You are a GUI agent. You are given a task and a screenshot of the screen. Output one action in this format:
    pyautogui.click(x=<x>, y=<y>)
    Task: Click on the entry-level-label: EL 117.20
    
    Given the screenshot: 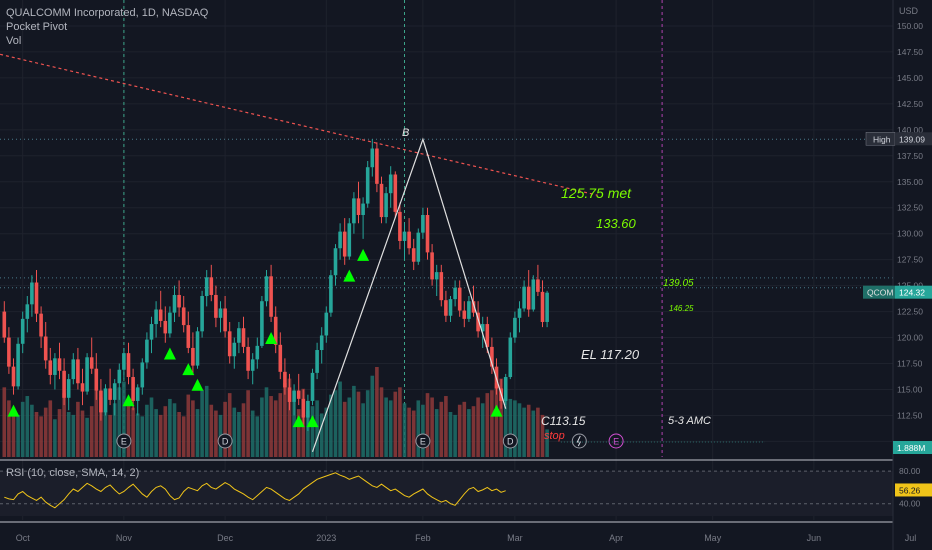 What is the action you would take?
    pyautogui.click(x=610, y=354)
    